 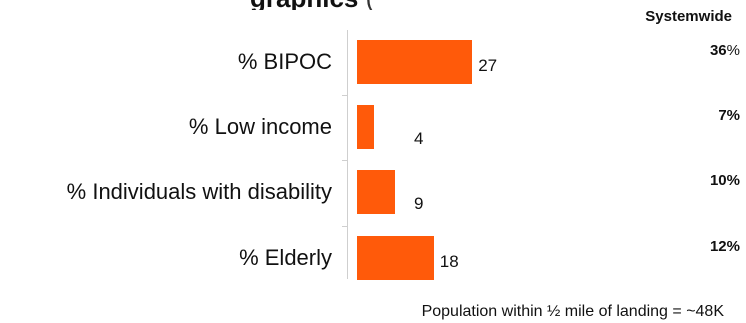 I want to click on systemwide-value-number: 12%, so click(x=724, y=246).